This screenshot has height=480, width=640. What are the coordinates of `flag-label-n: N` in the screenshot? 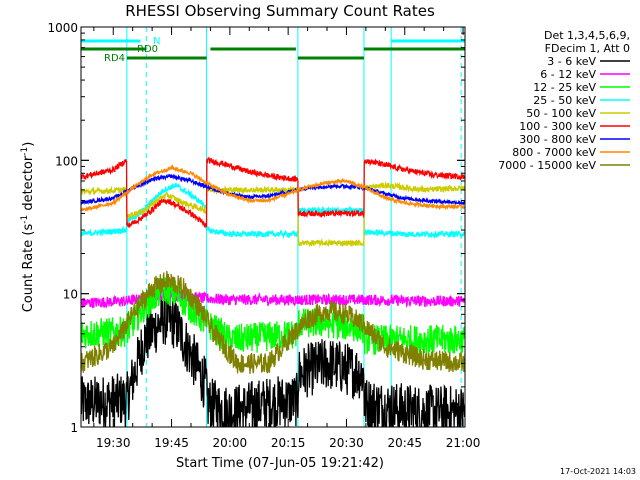 It's located at (156, 41).